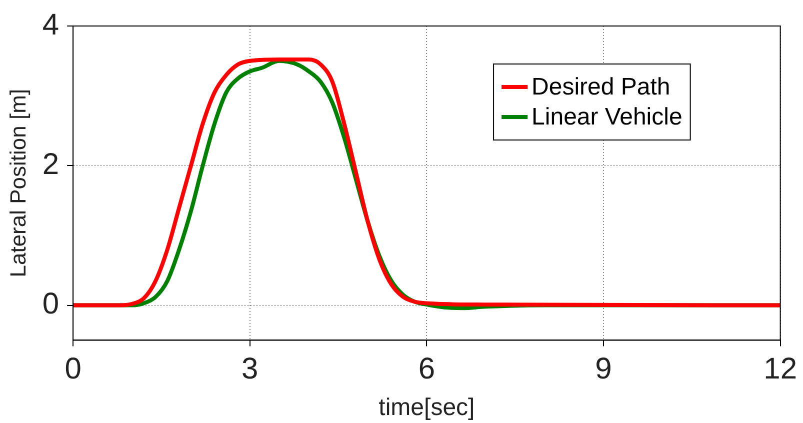 The width and height of the screenshot is (803, 423). What do you see at coordinates (17, 183) in the screenshot?
I see `y-axis-title: Lateral Position [m]` at bounding box center [17, 183].